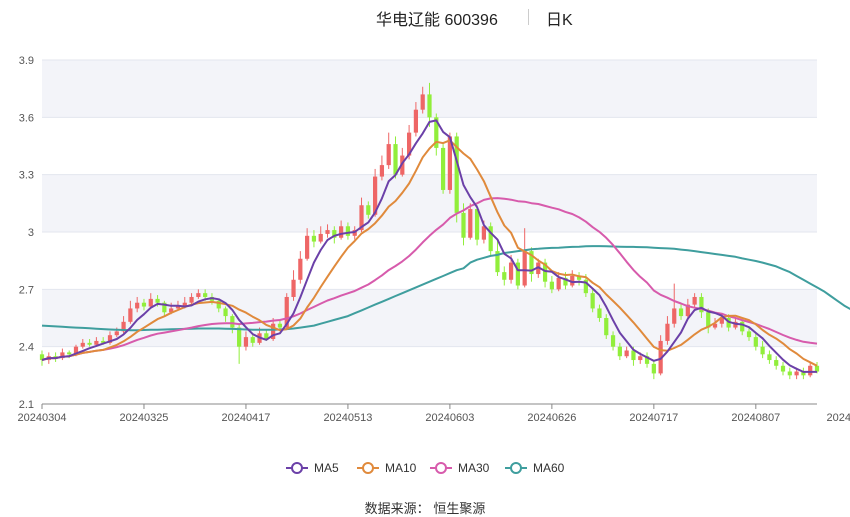  What do you see at coordinates (26, 118) in the screenshot?
I see `y-tick-label: 3.6` at bounding box center [26, 118].